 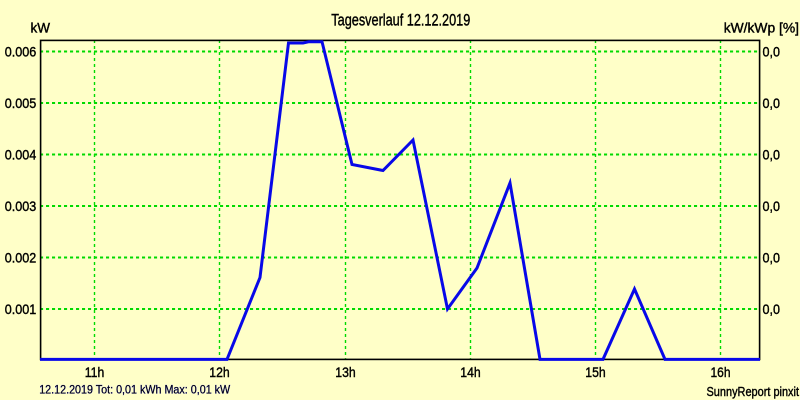 I want to click on svg-text: 15h, so click(x=595, y=372).